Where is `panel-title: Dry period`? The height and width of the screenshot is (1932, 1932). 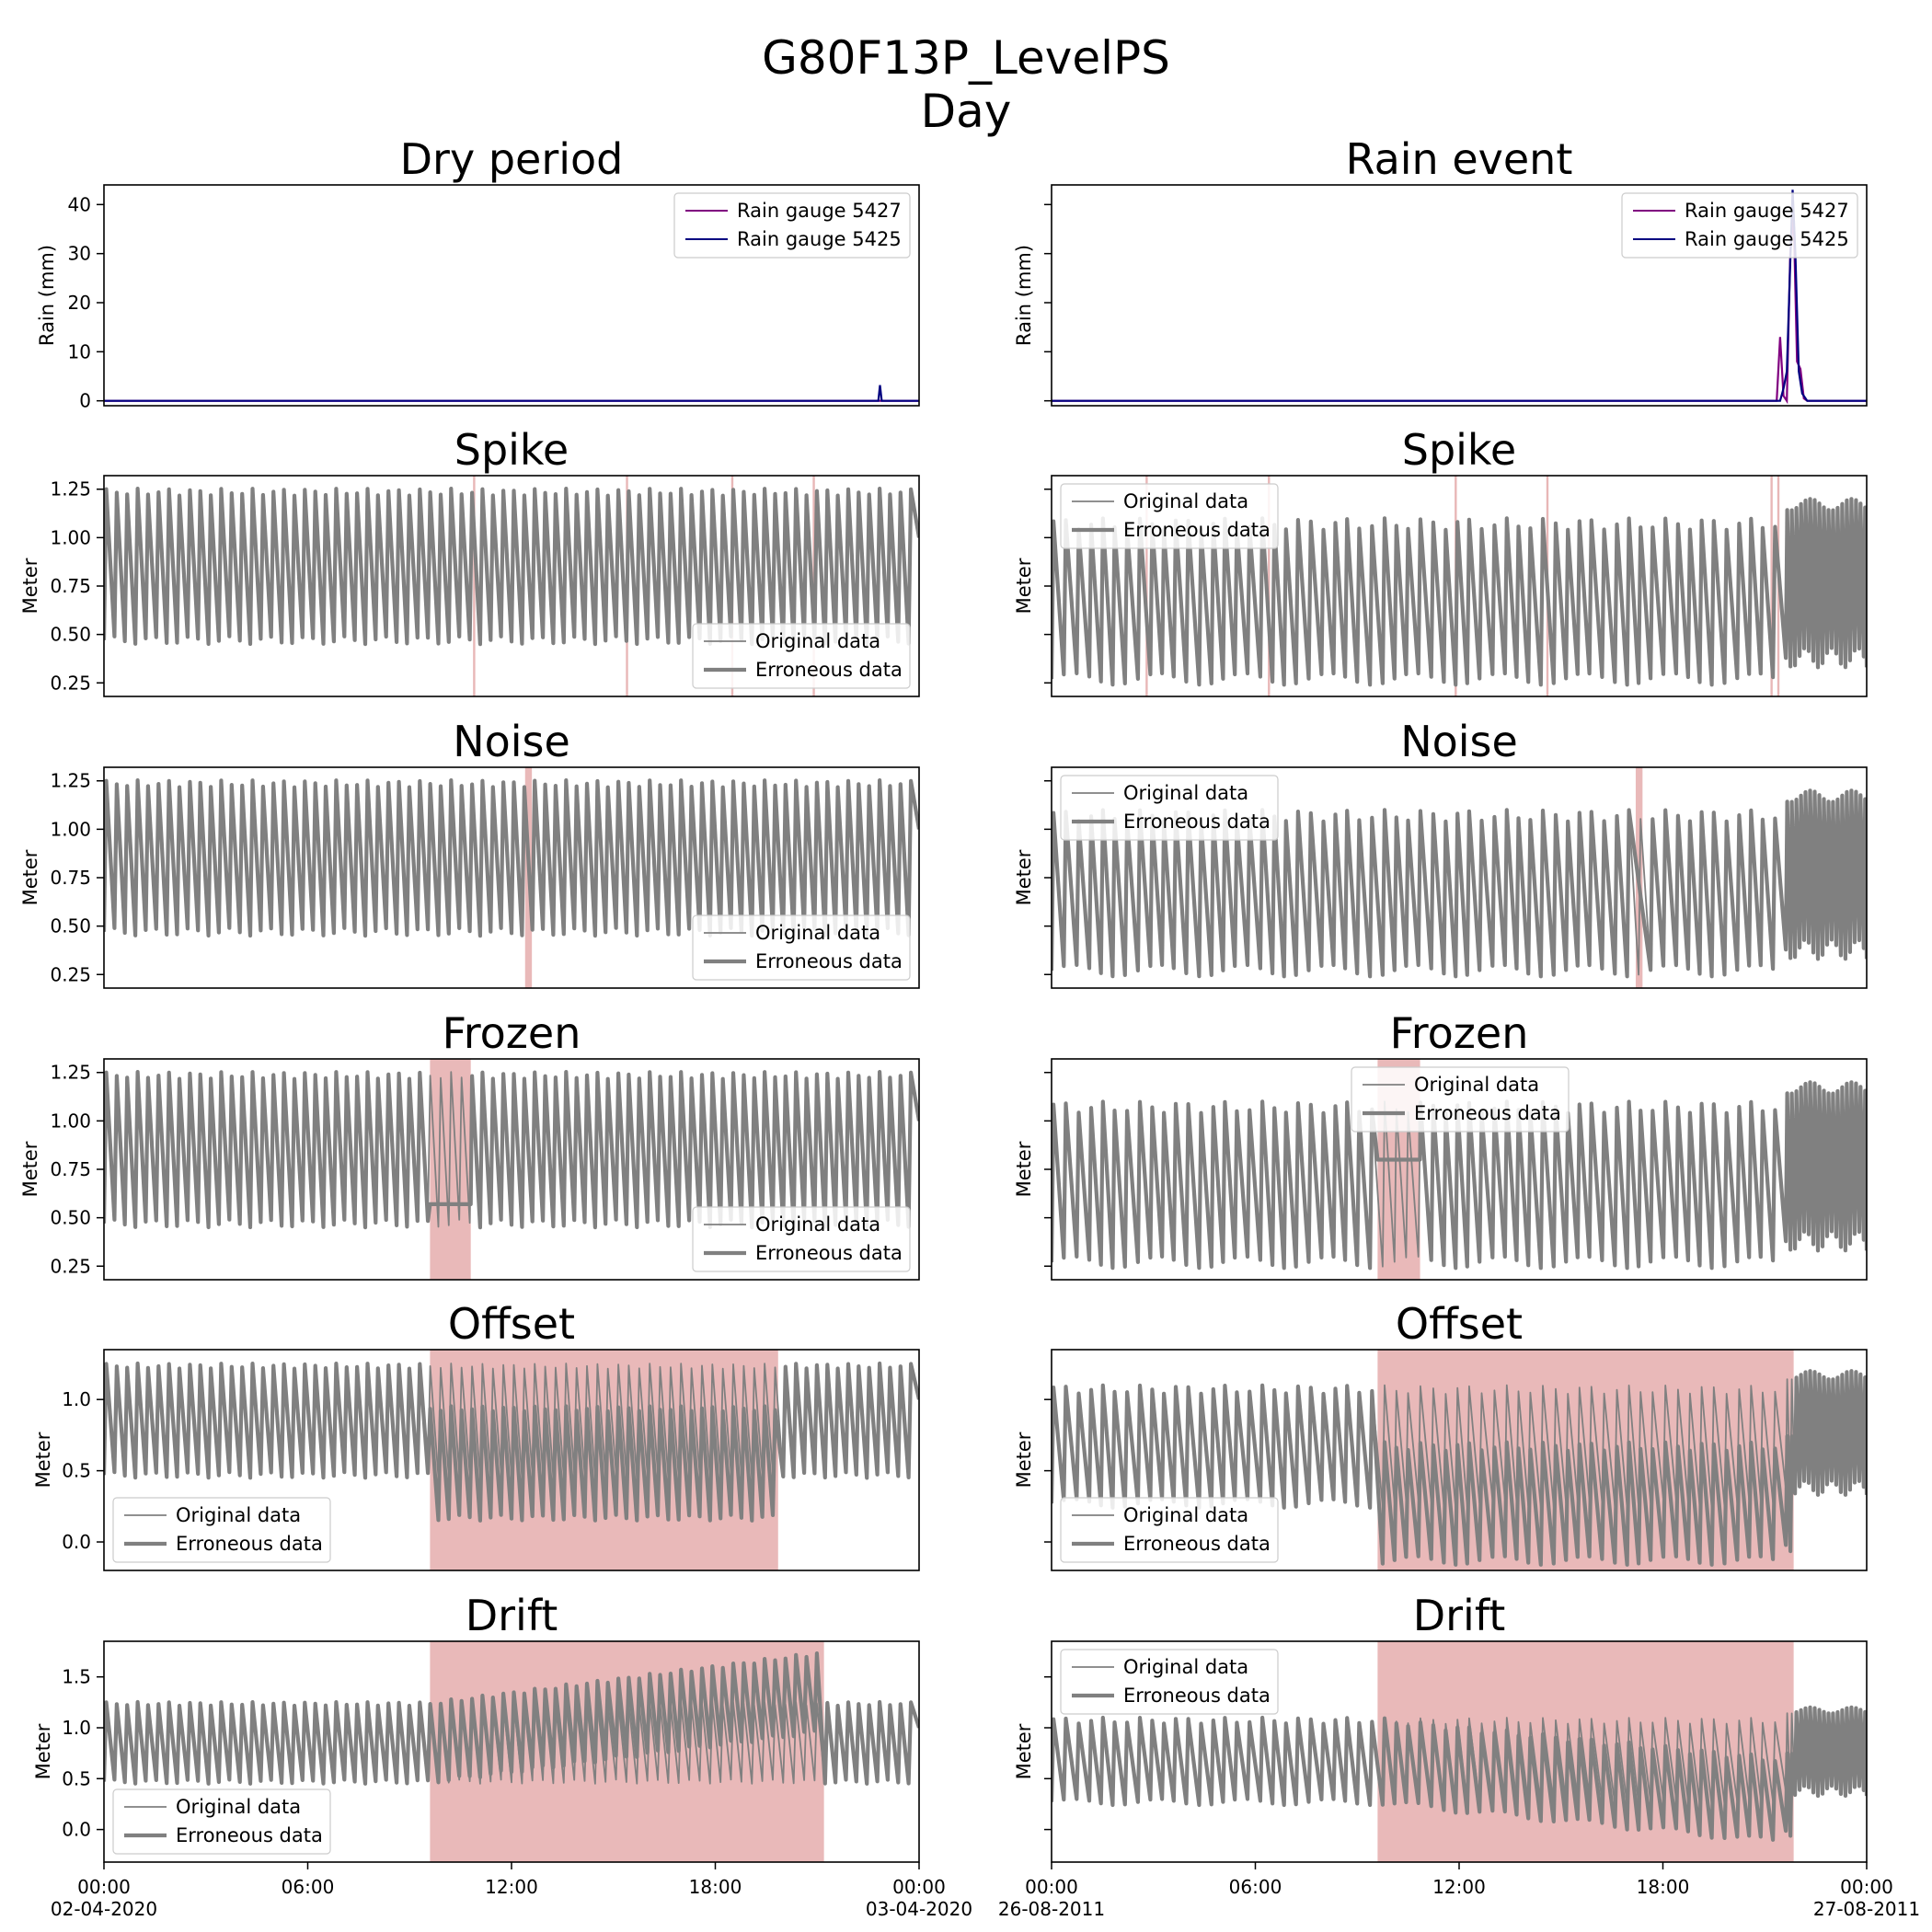 panel-title: Dry period is located at coordinates (512, 159).